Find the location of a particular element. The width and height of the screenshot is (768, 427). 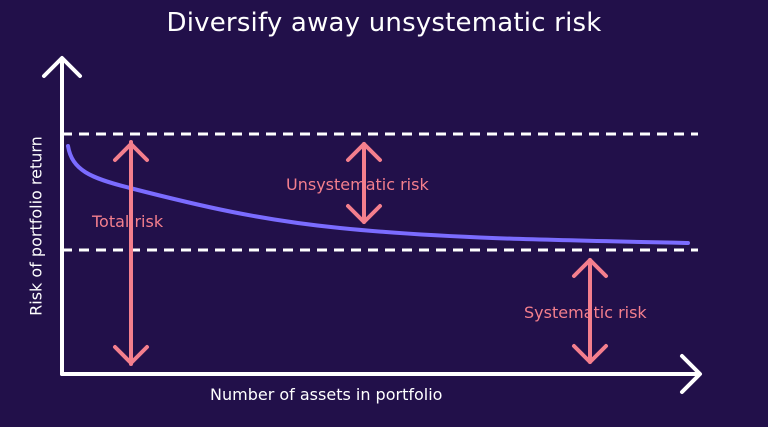

y-axis-label: Risk of portfolio return is located at coordinates (36, 226).